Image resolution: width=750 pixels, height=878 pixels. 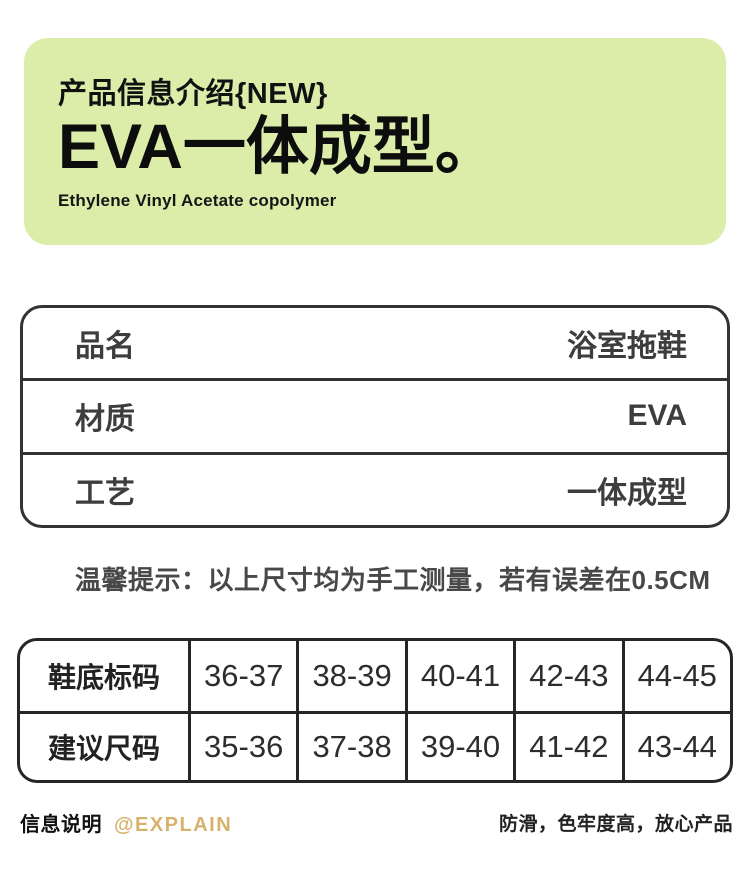 What do you see at coordinates (675, 676) in the screenshot?
I see `size-cell: 44-45` at bounding box center [675, 676].